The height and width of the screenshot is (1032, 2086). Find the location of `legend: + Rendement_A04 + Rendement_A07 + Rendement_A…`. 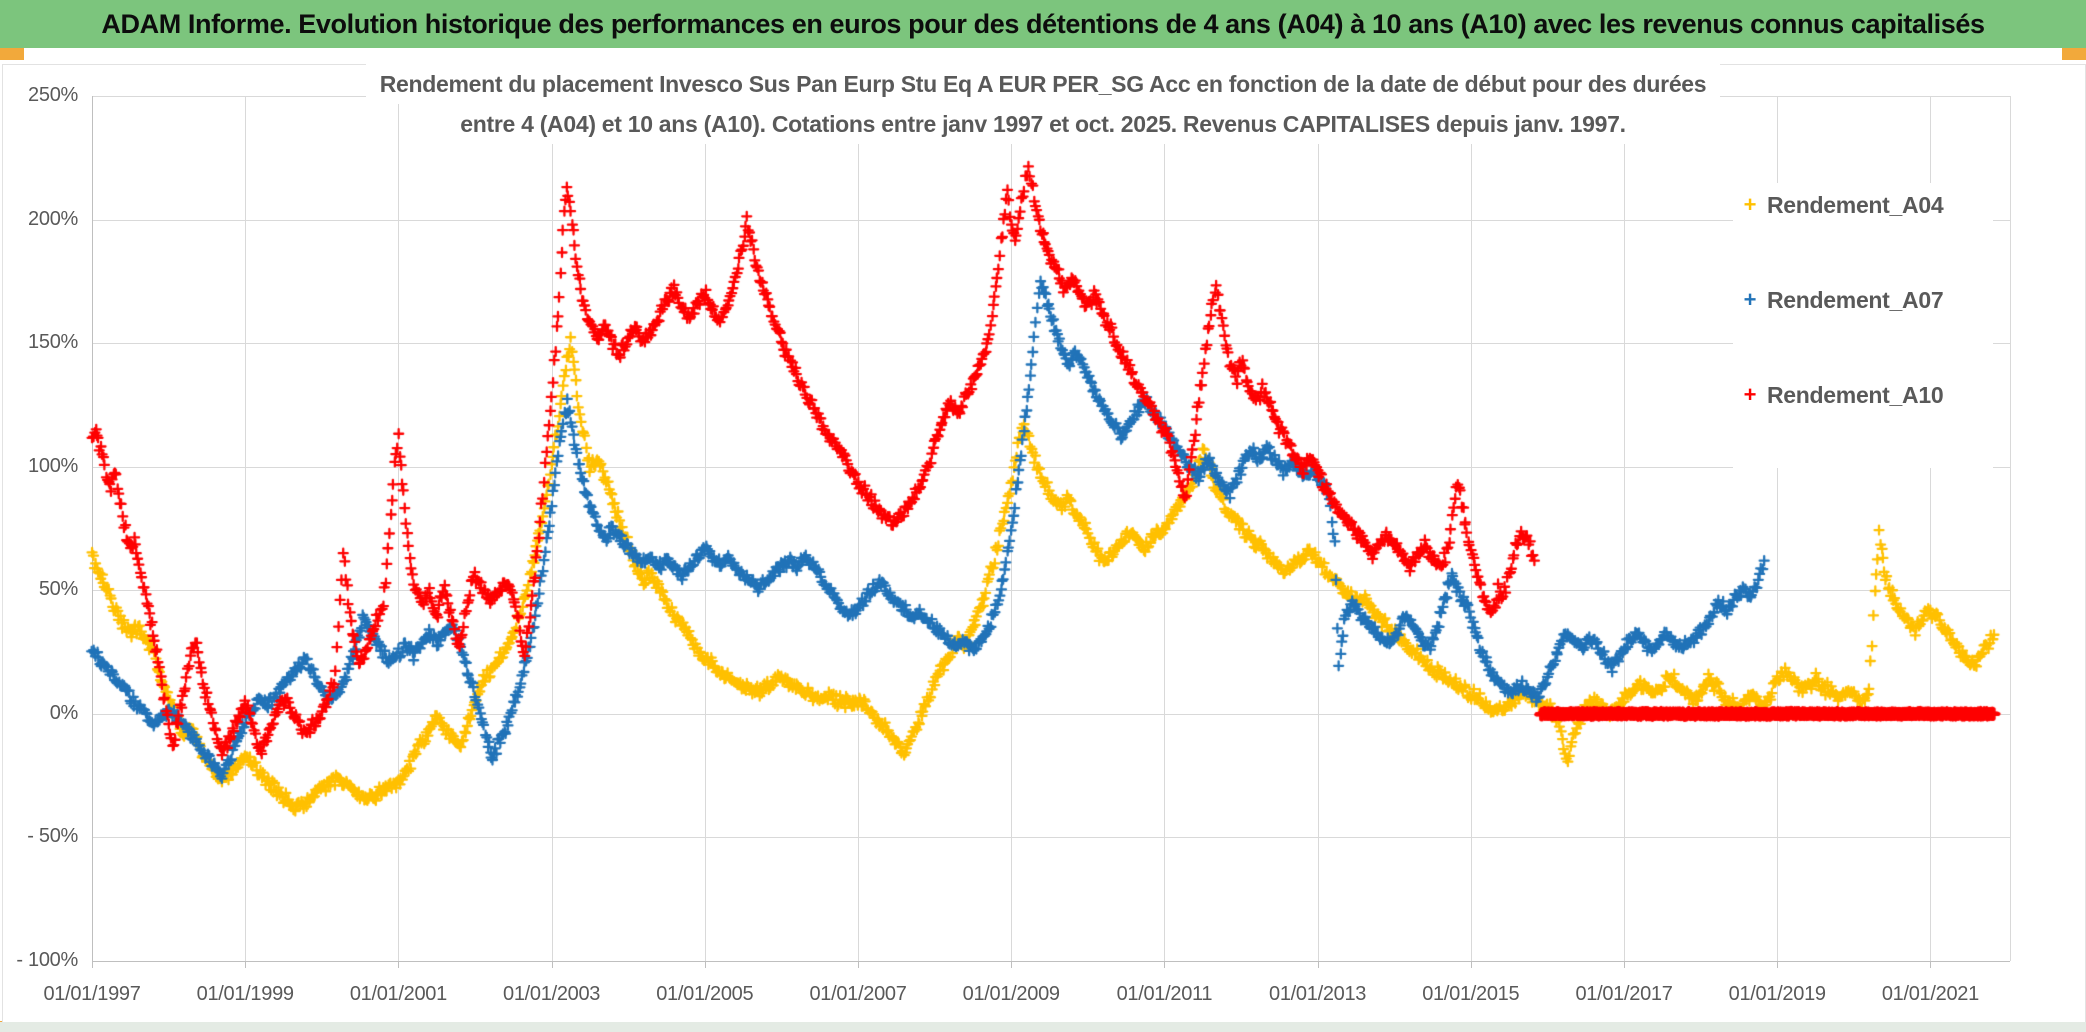

legend: + Rendement_A04 + Rendement_A07 + Rendement_A… is located at coordinates (1863, 325).